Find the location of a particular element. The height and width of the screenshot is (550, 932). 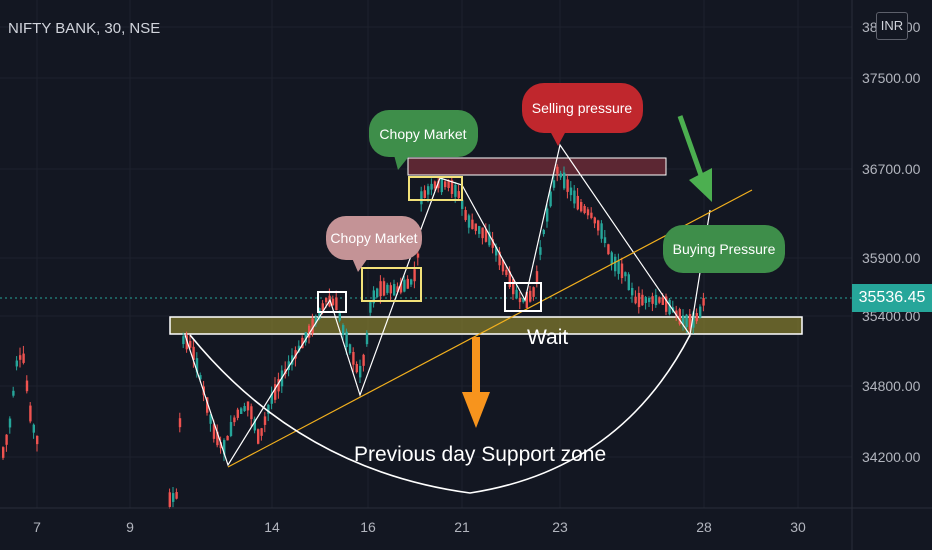

time-tick-label: 30 is located at coordinates (798, 527).